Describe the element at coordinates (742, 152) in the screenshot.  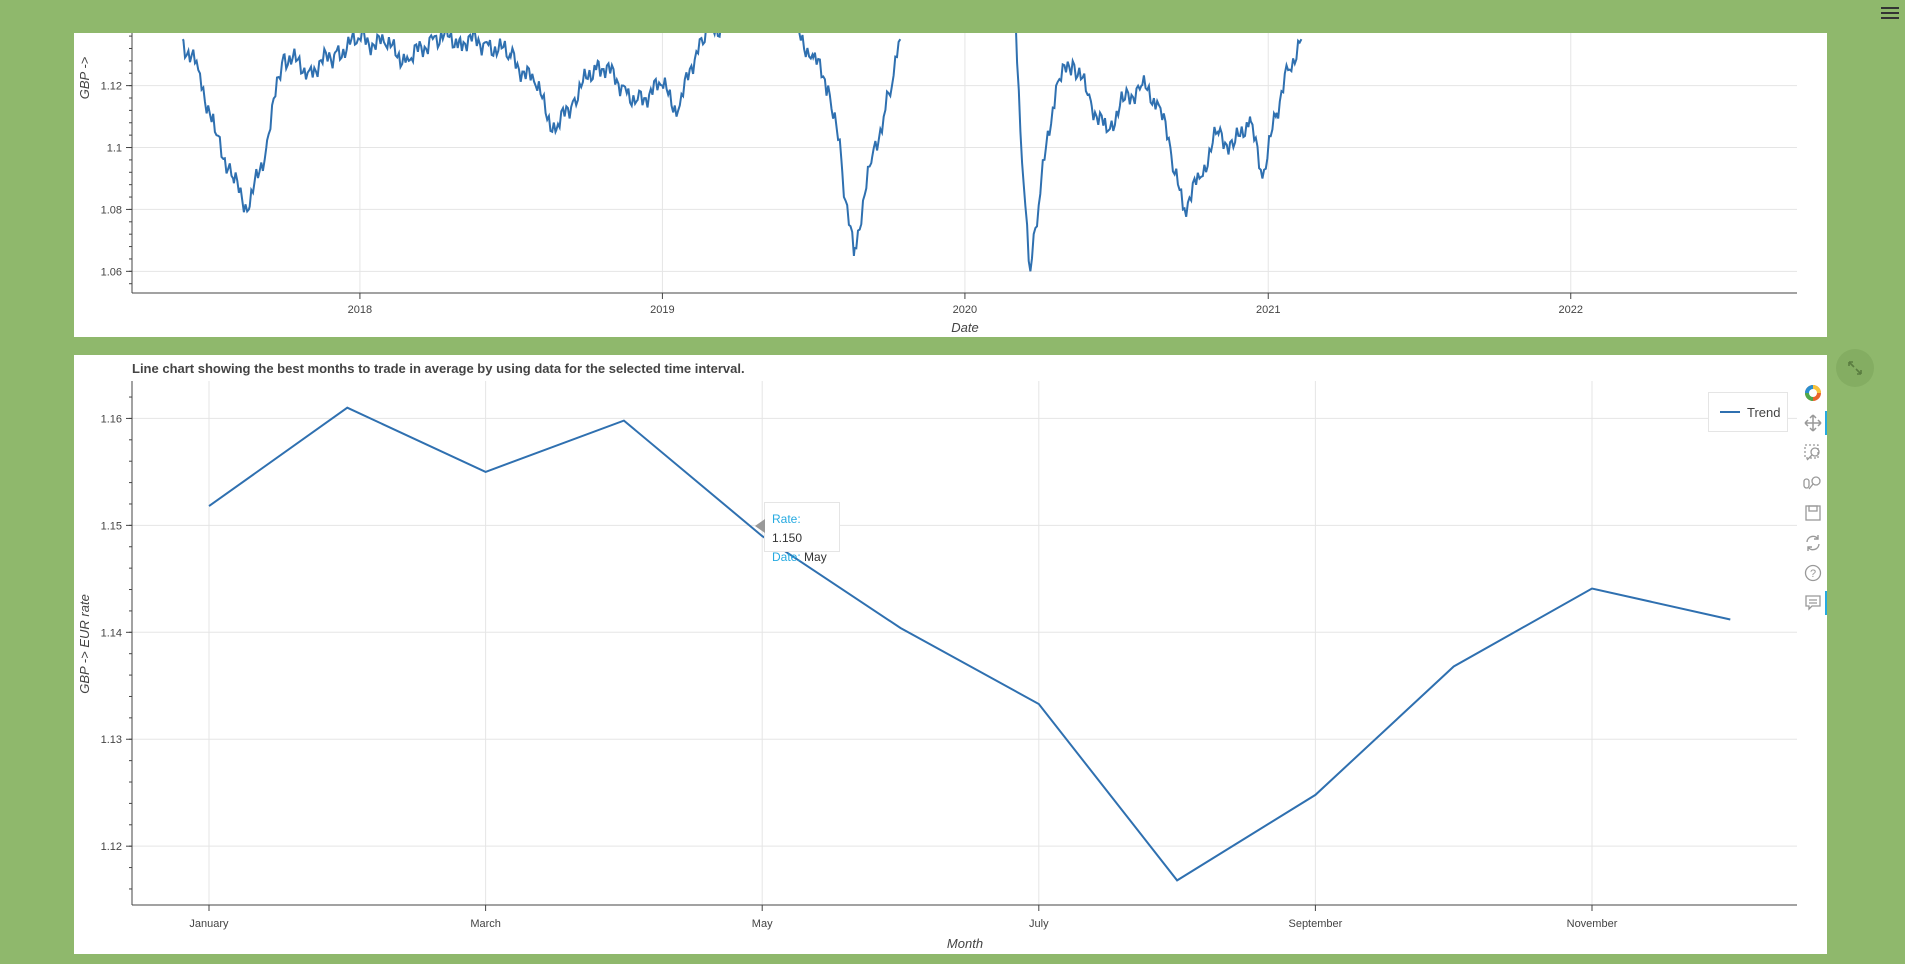
I see `top-series-line` at that location.